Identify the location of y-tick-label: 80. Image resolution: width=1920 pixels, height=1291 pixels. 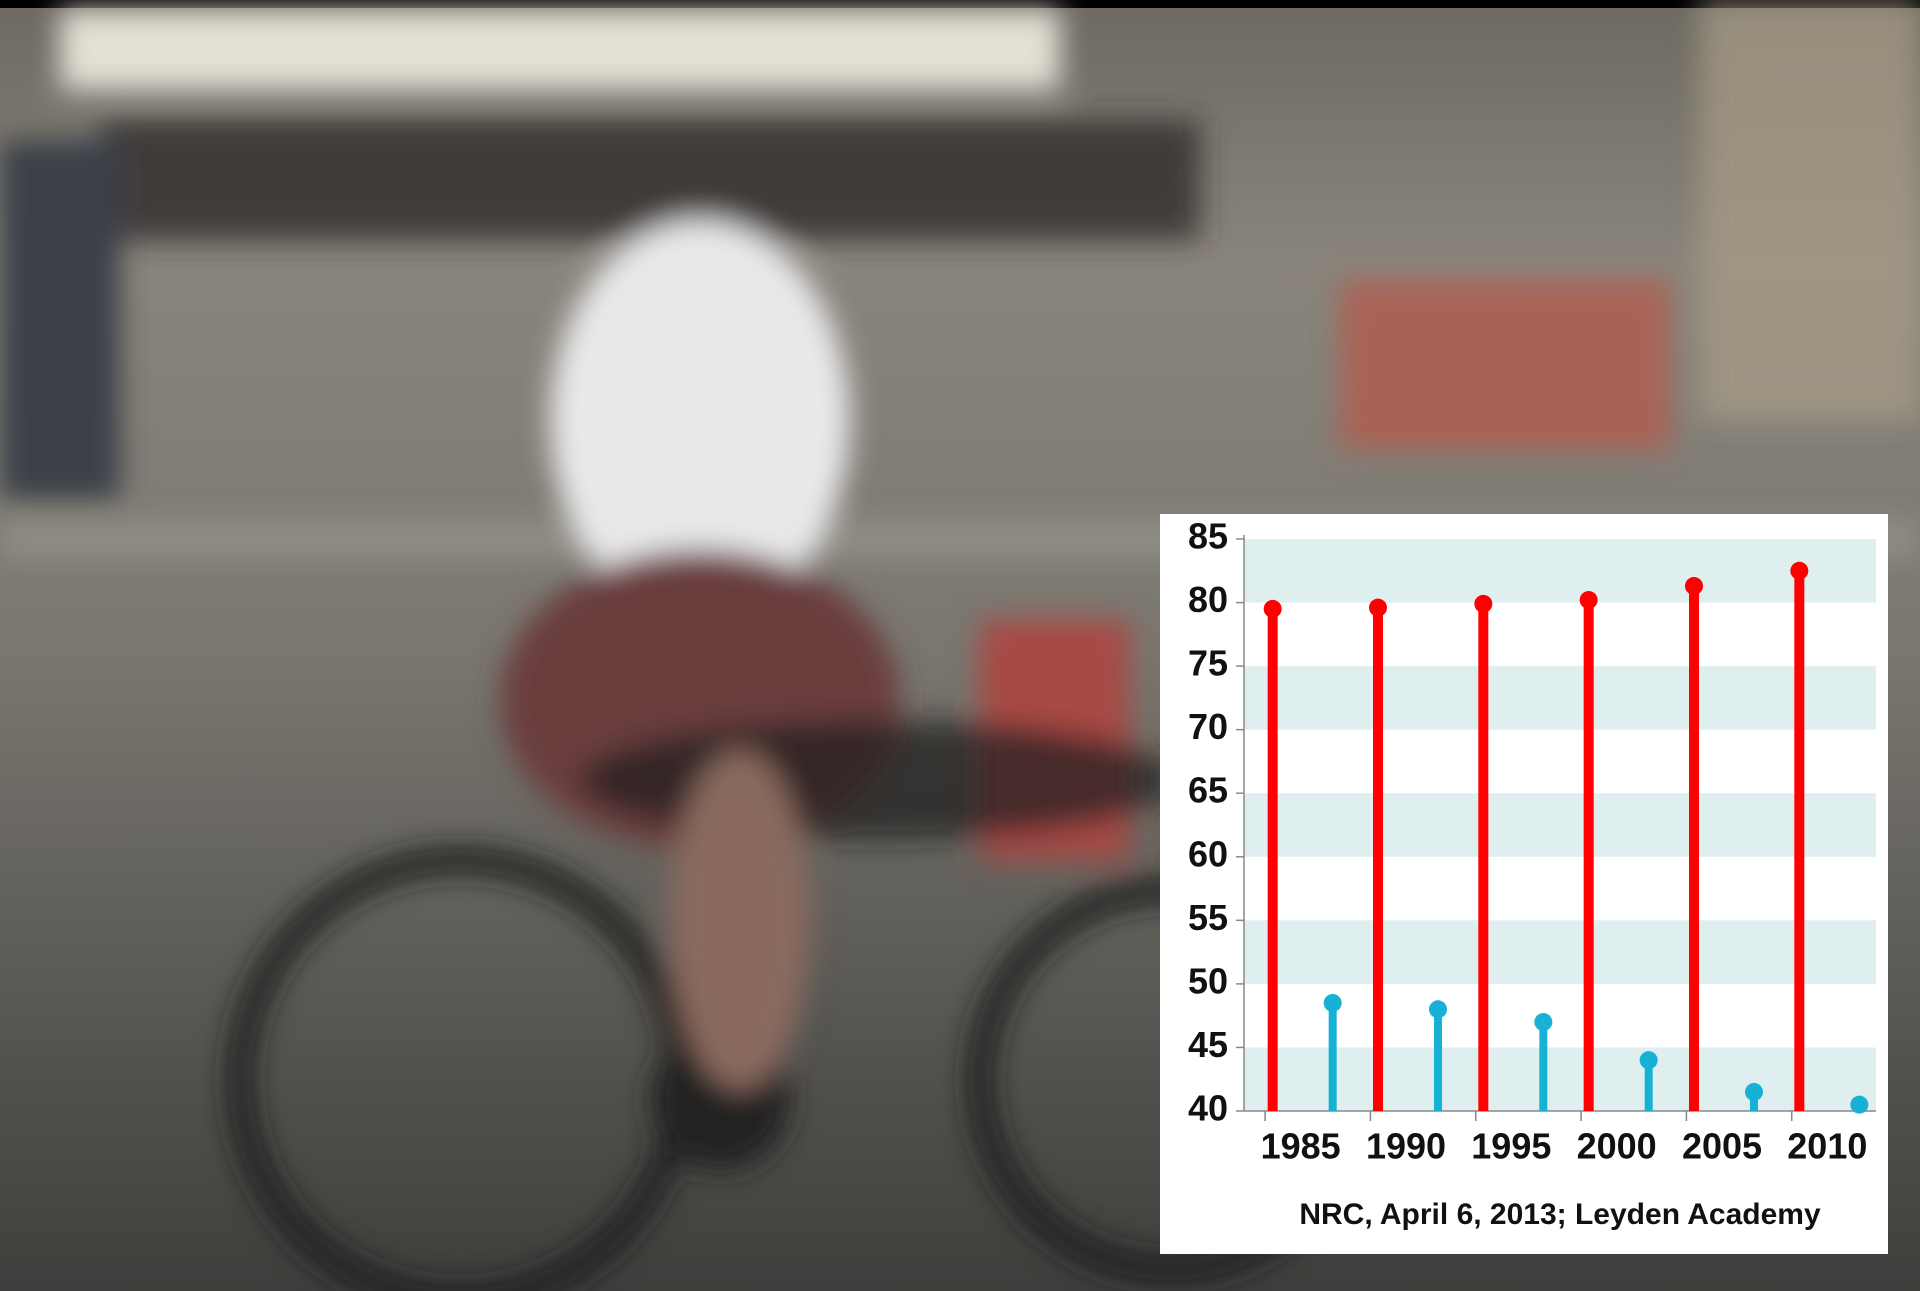
(1208, 599).